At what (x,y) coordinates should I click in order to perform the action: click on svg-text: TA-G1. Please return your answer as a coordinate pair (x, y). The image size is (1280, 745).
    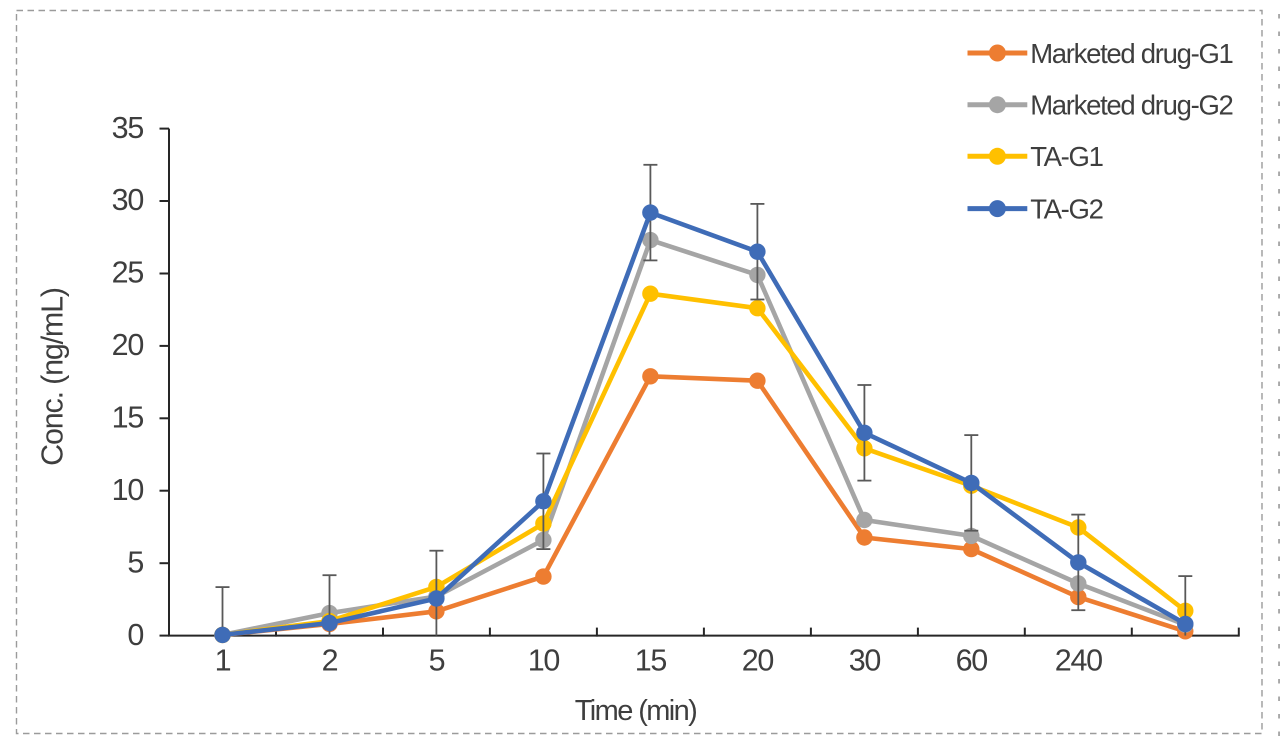
    Looking at the image, I should click on (1066, 156).